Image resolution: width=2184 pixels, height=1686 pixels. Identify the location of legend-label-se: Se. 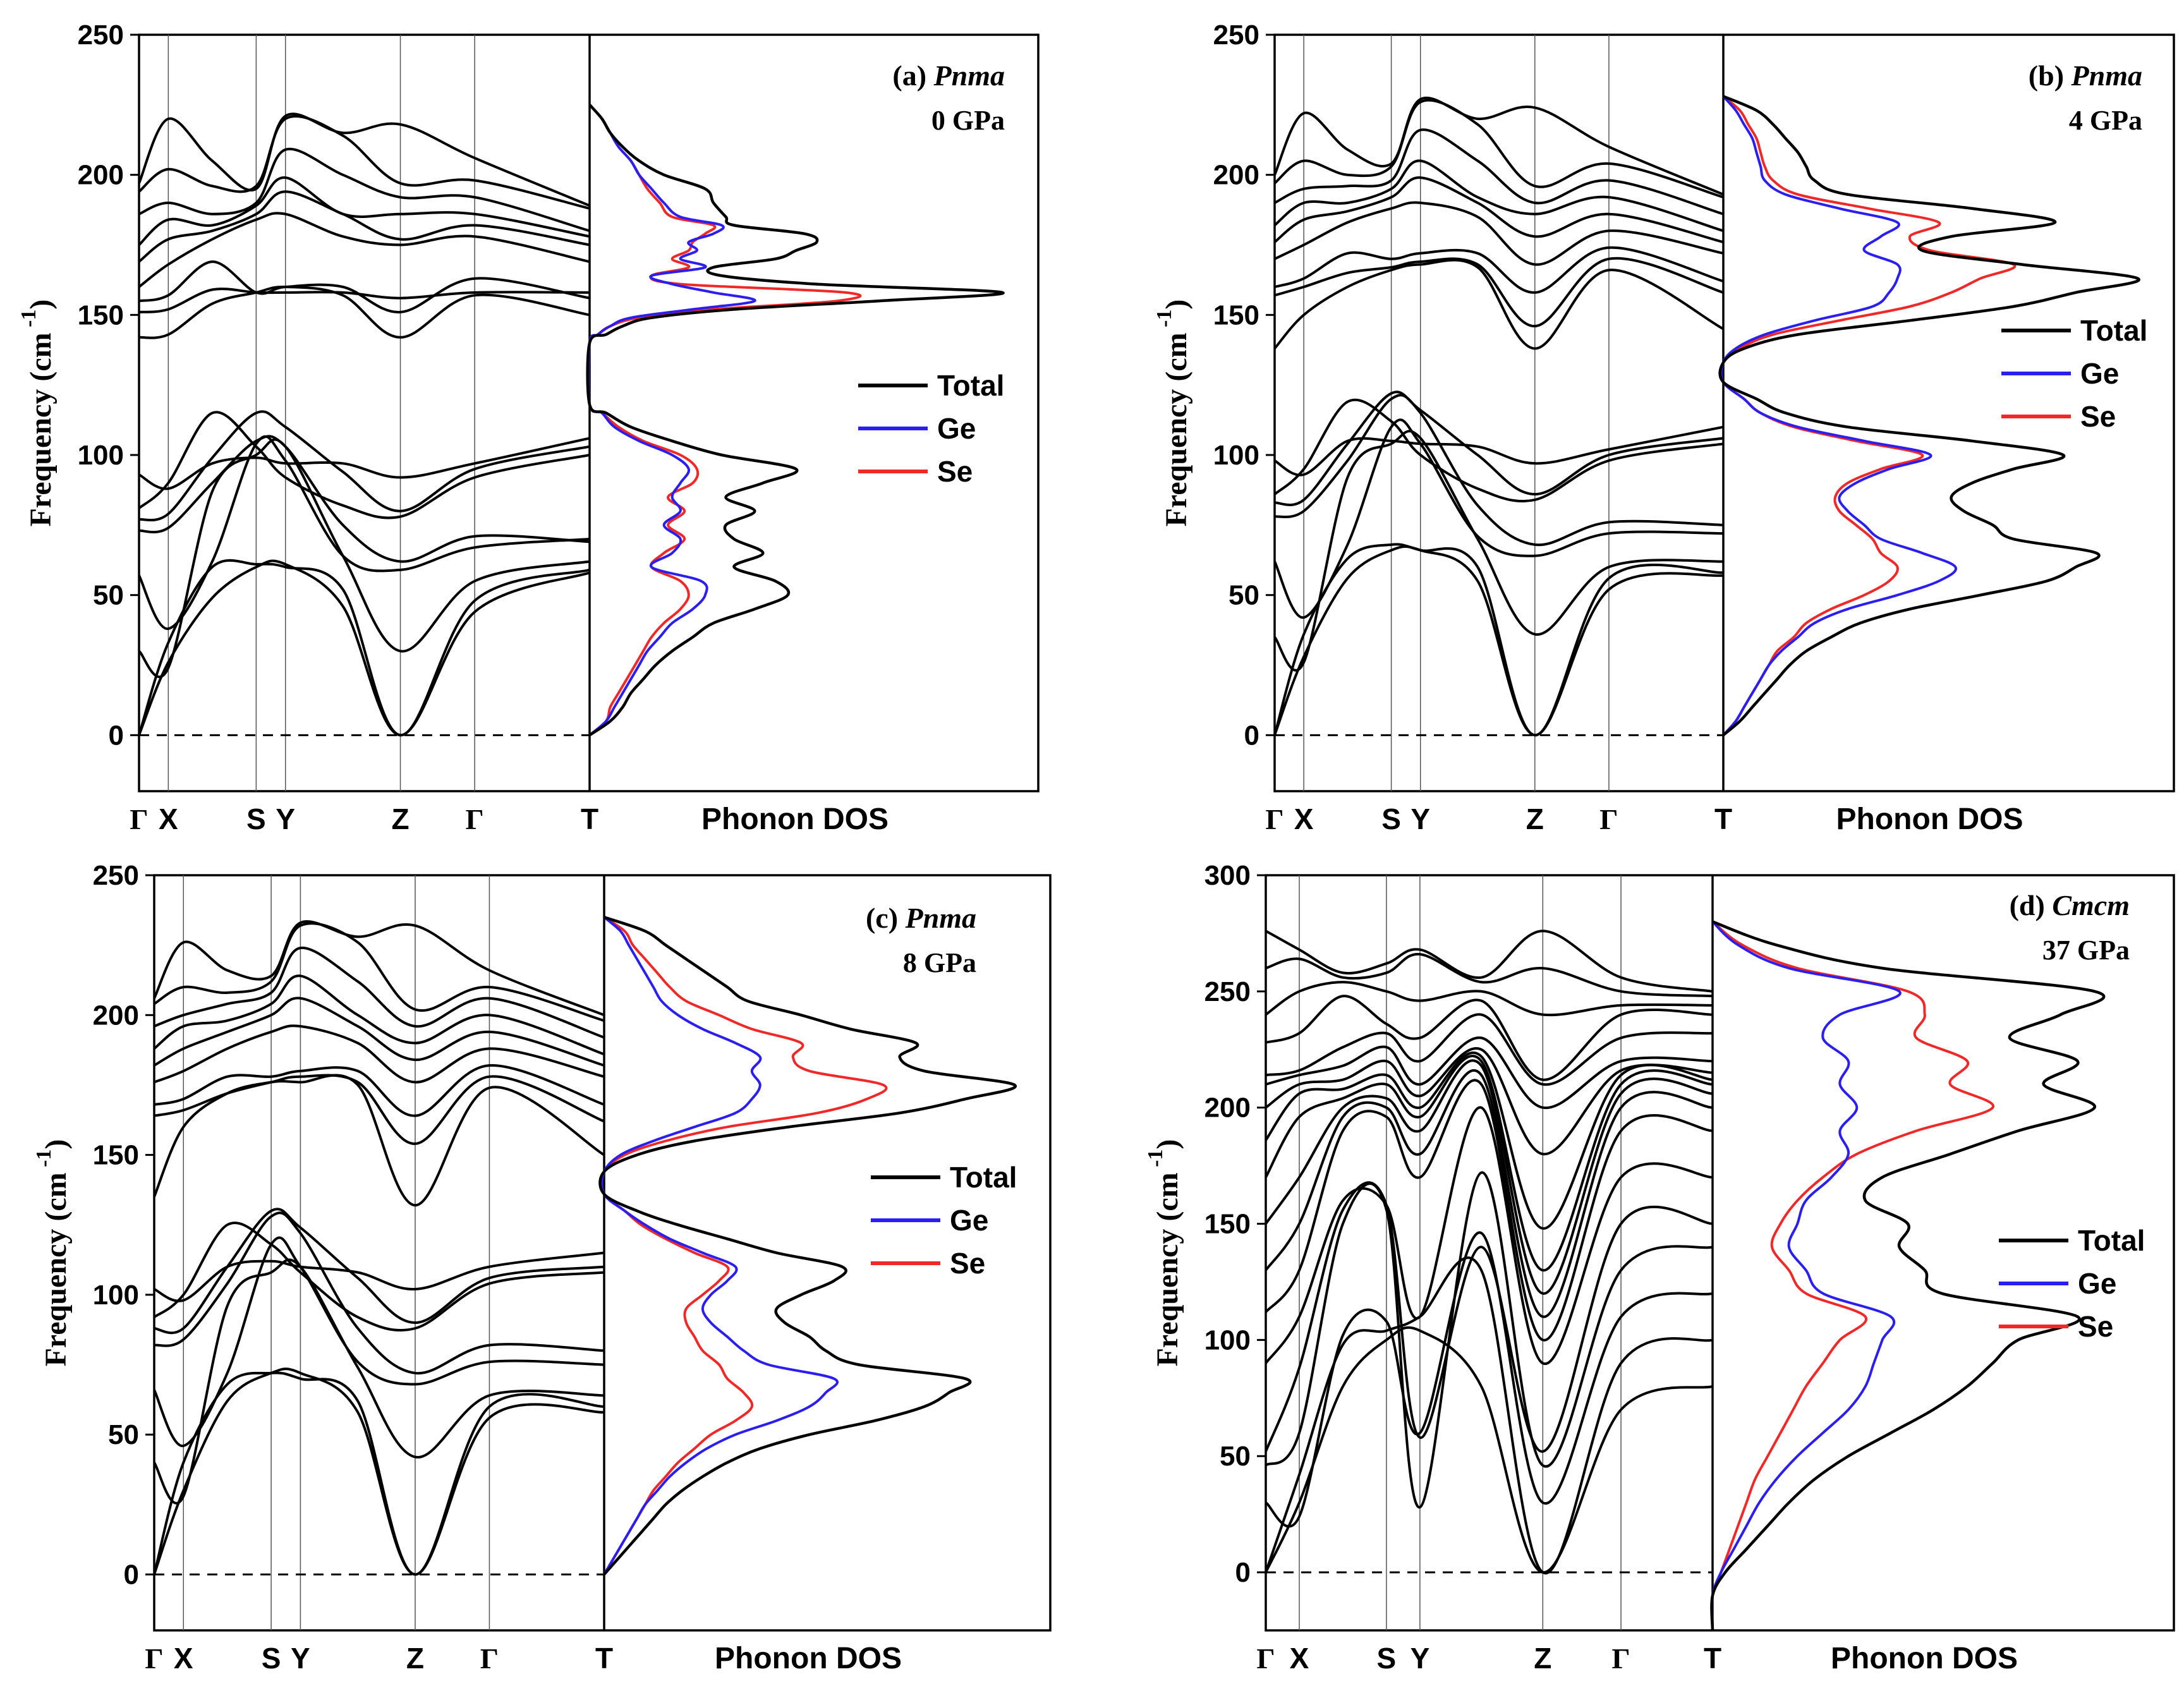
(967, 1263).